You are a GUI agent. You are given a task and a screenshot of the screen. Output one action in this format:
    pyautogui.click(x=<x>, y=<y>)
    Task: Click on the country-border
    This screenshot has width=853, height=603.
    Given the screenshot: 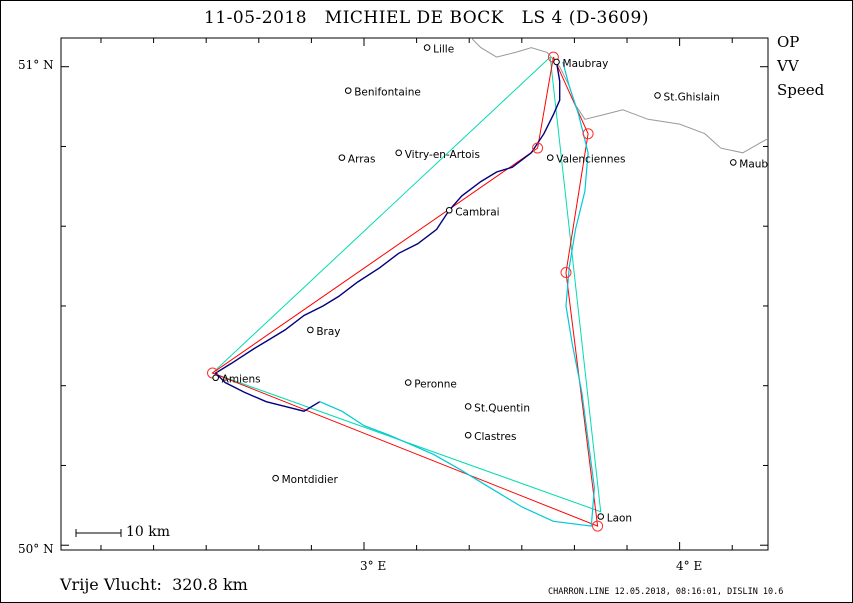 What is the action you would take?
    pyautogui.click(x=619, y=96)
    